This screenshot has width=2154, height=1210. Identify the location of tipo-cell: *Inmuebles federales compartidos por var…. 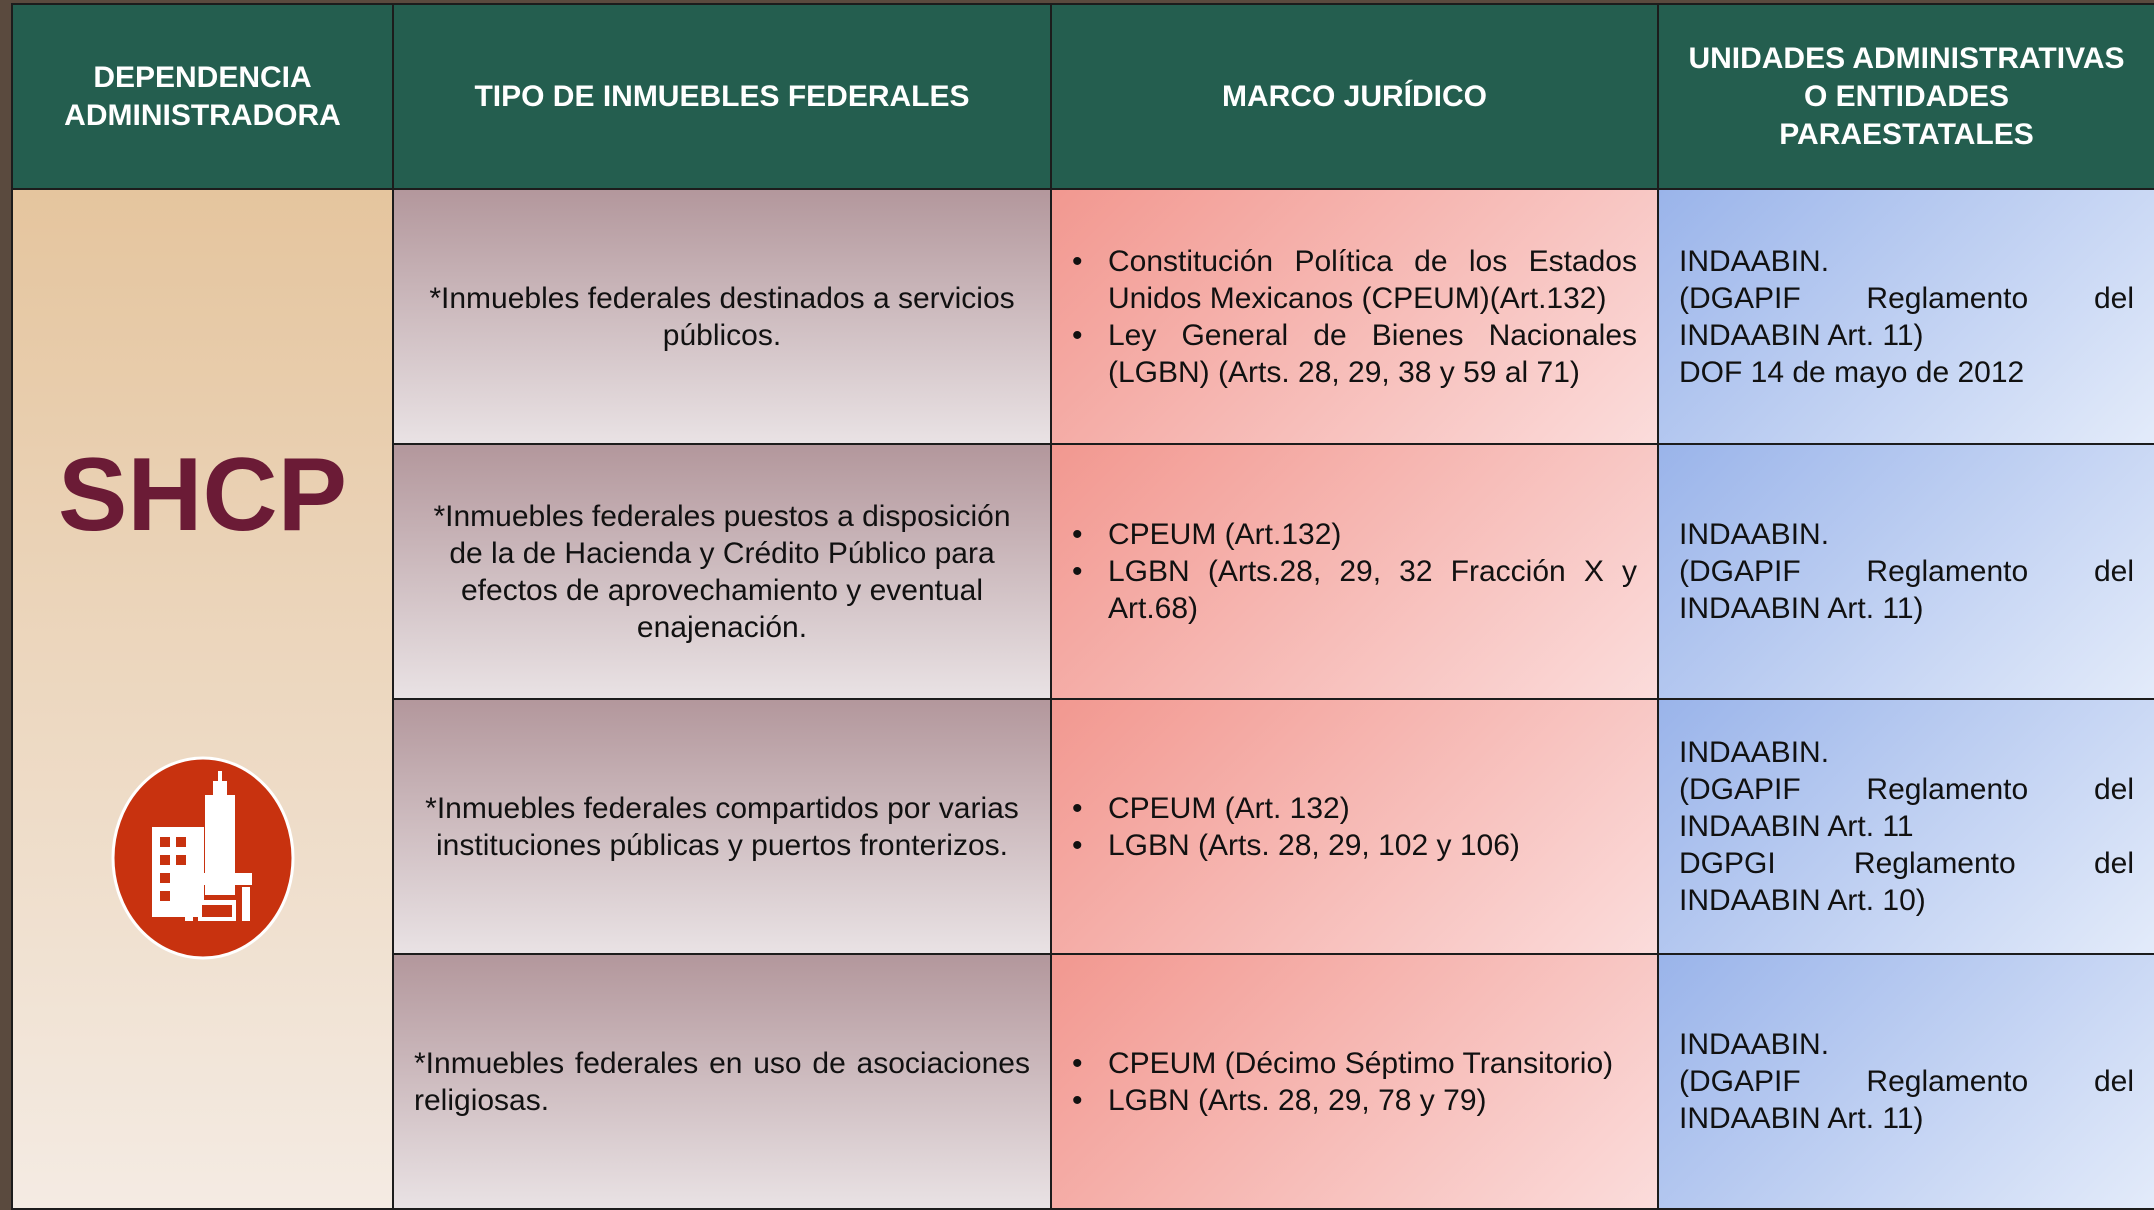
(722, 826).